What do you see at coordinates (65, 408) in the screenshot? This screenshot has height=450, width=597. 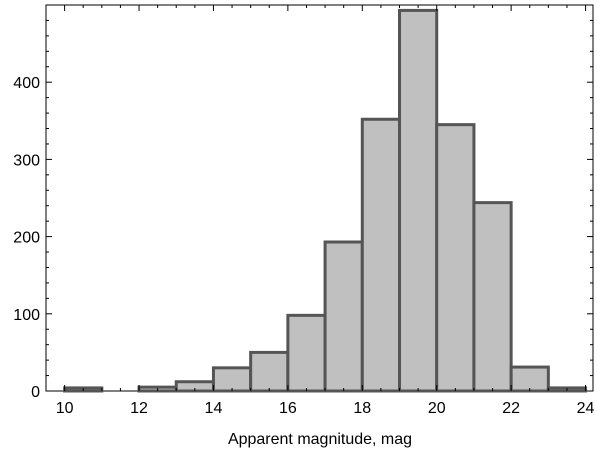 I see `x-tick-label: 10` at bounding box center [65, 408].